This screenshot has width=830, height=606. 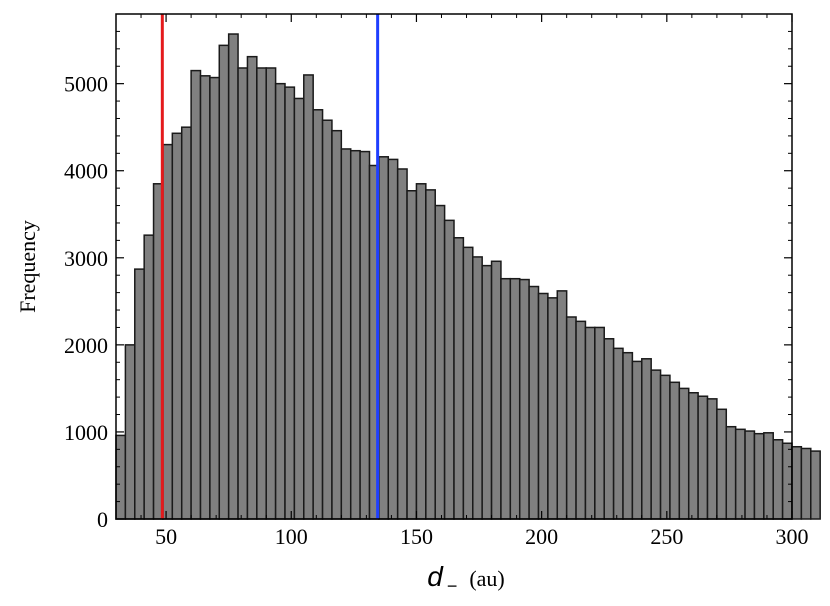 I want to click on x-axis-label-unit: (au), so click(x=486, y=578).